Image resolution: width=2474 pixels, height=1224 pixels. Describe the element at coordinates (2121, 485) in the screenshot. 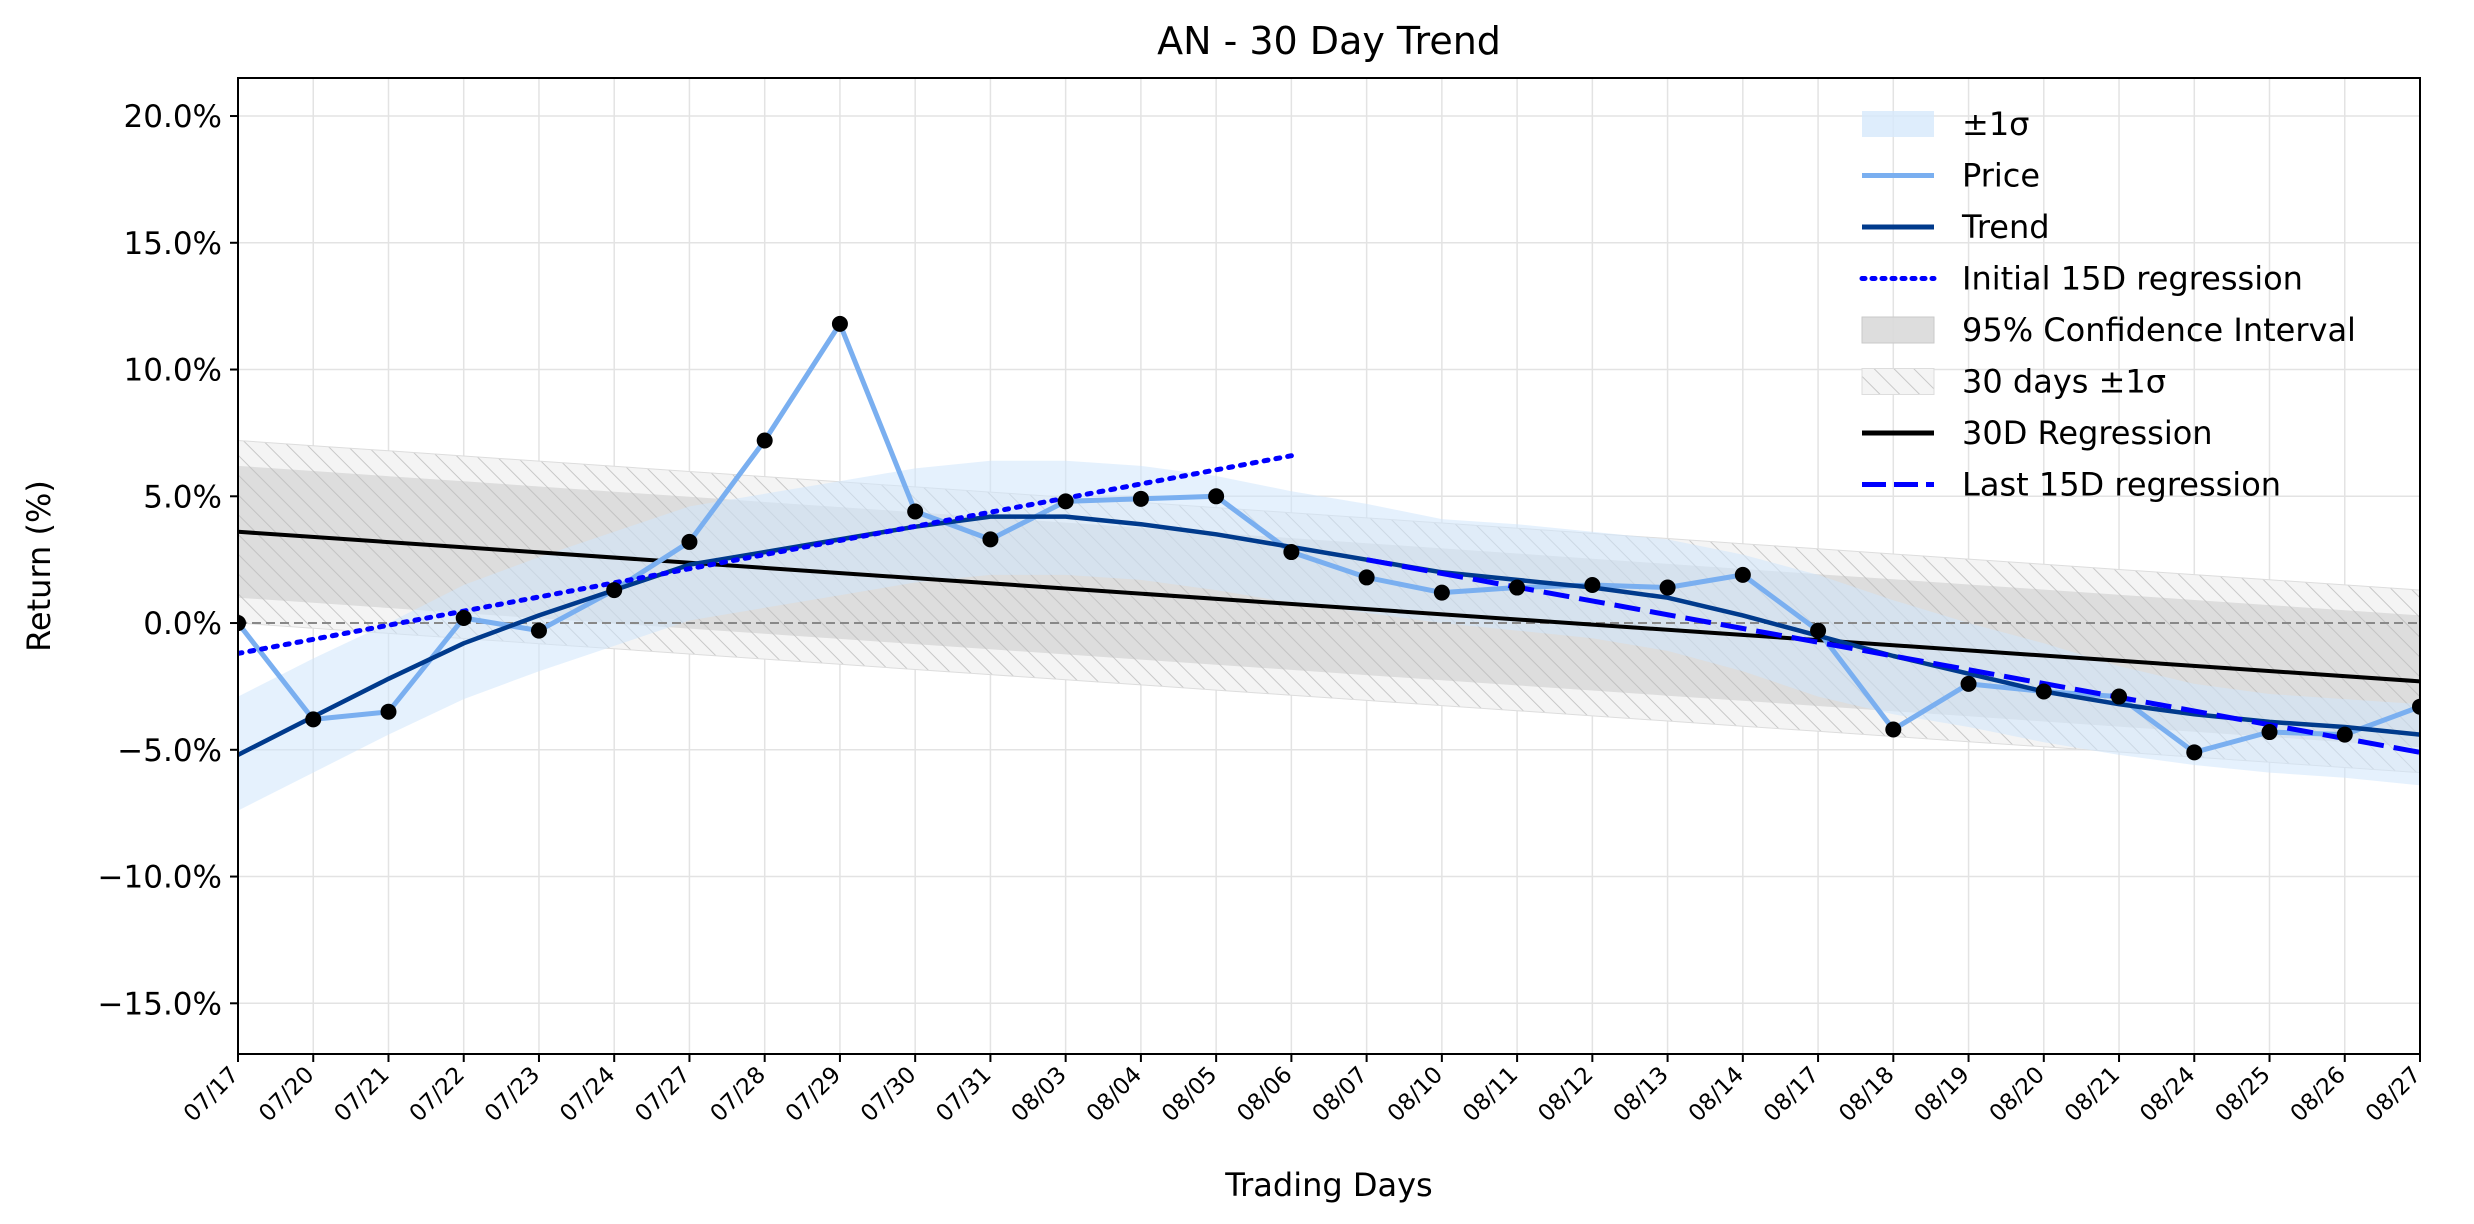

I see `legend-label: Last 15D regression` at that location.